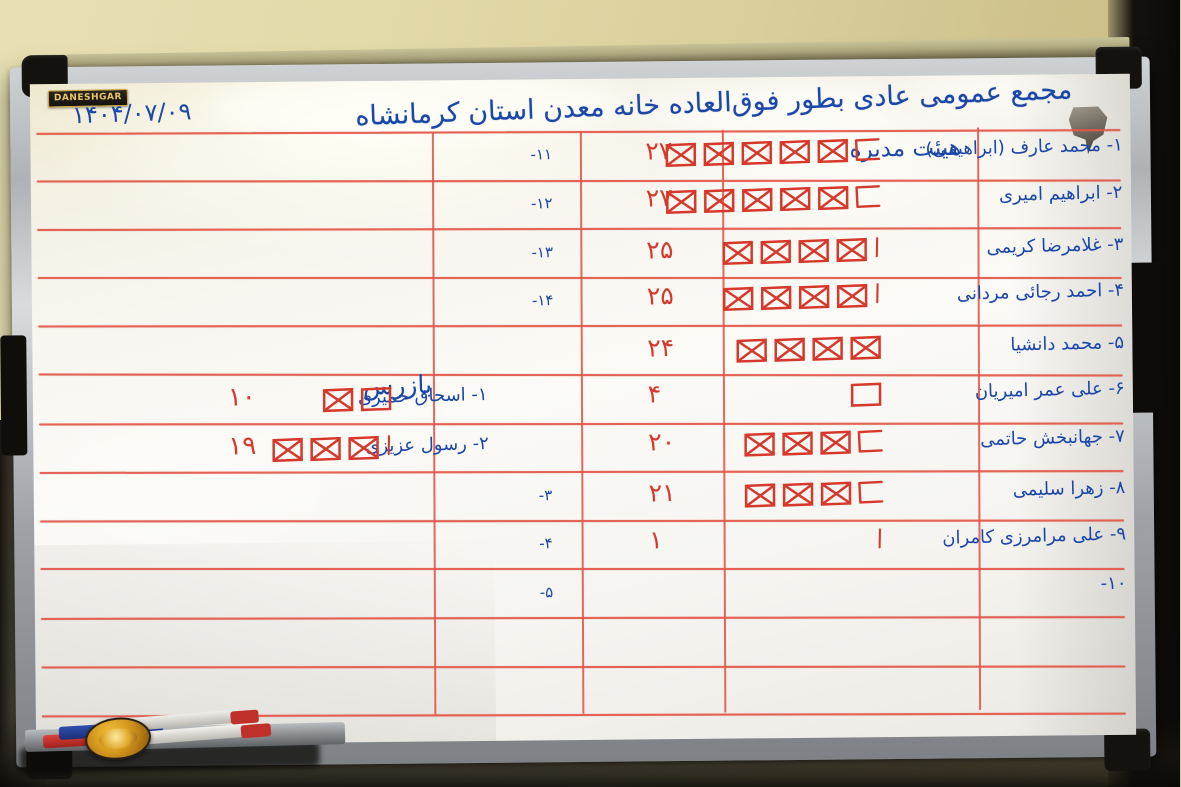  What do you see at coordinates (543, 252) in the screenshot?
I see `middle-column-number: ۱۳-` at bounding box center [543, 252].